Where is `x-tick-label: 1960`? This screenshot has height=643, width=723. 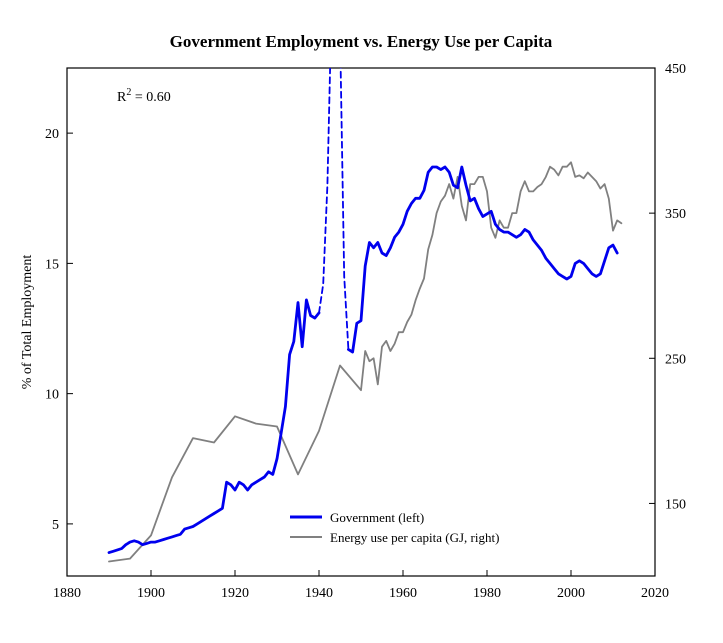 x-tick-label: 1960 is located at coordinates (403, 593).